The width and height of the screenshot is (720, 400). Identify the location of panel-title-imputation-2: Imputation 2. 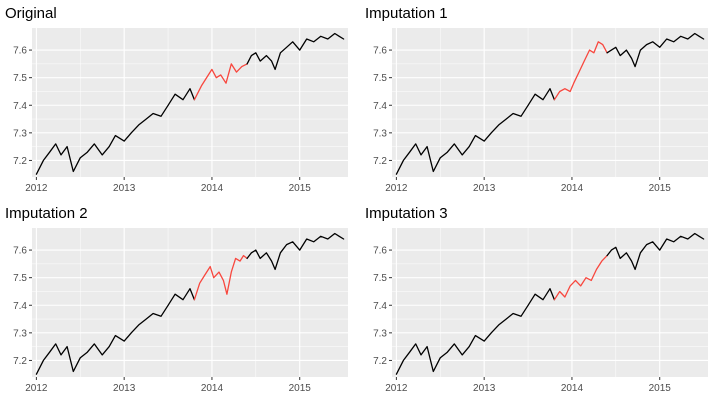
(46, 213).